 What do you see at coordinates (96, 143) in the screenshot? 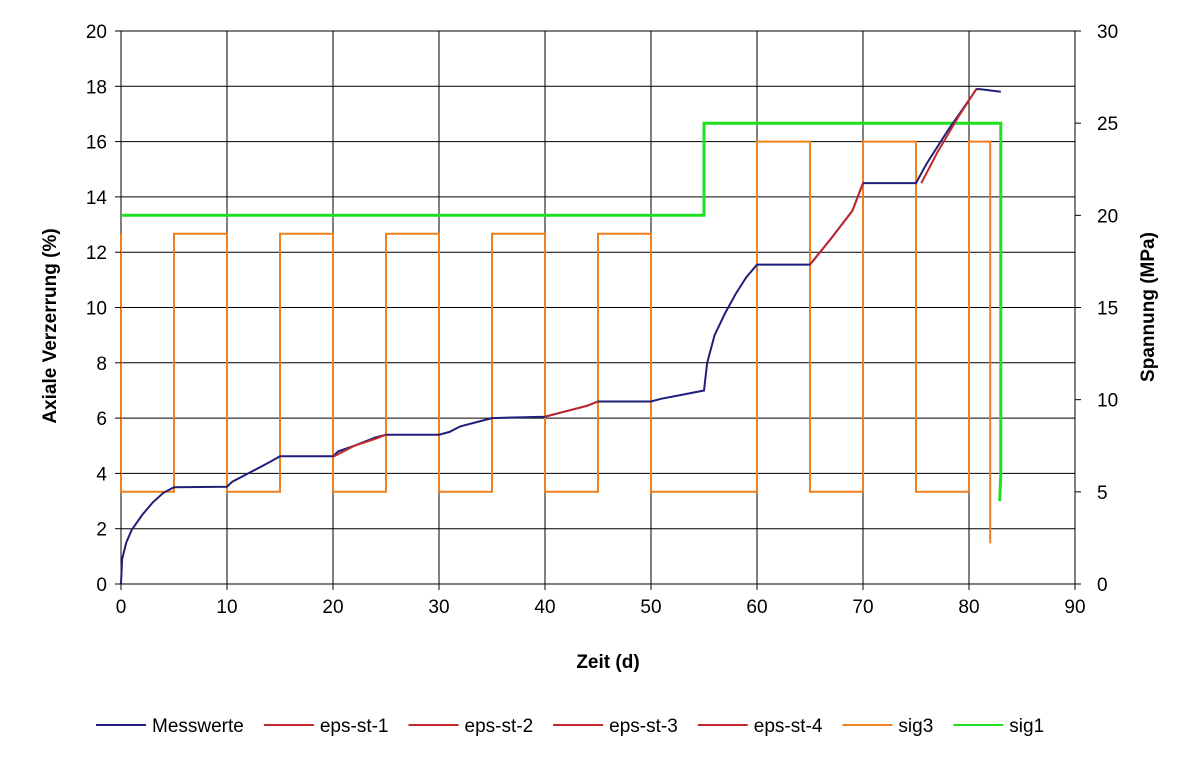
I see `y-tick-label: 16` at bounding box center [96, 143].